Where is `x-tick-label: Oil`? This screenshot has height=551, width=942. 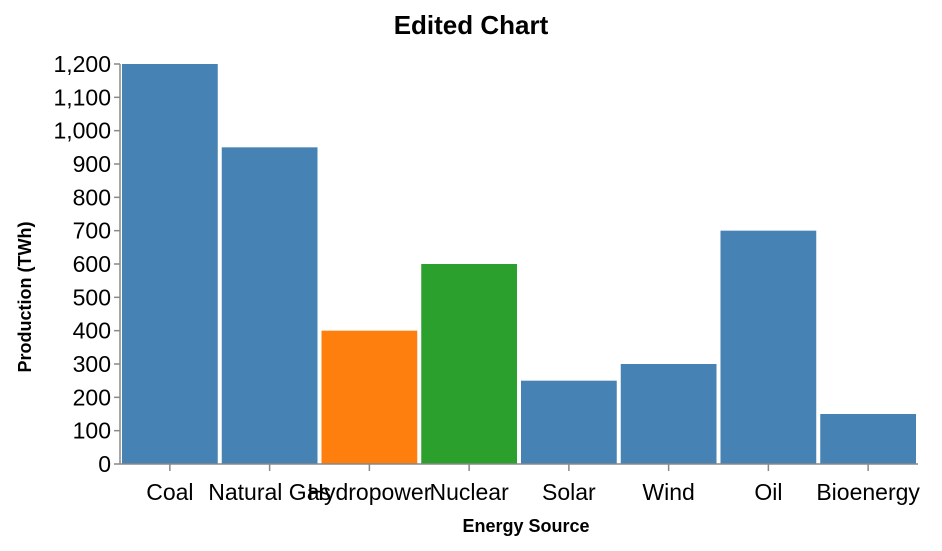 x-tick-label: Oil is located at coordinates (768, 492).